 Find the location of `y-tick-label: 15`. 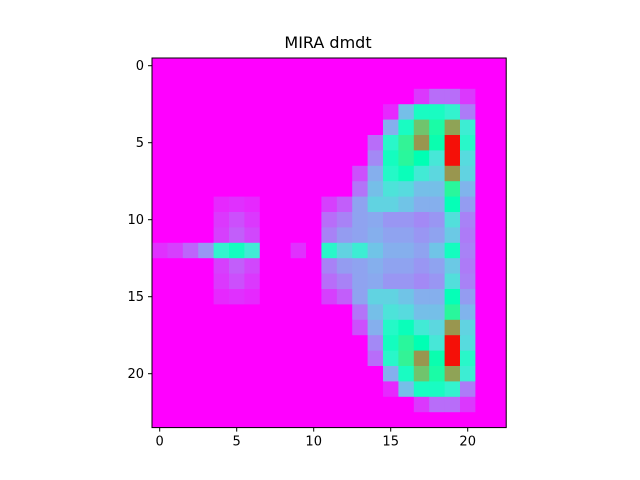

y-tick-label: 15 is located at coordinates (135, 297).